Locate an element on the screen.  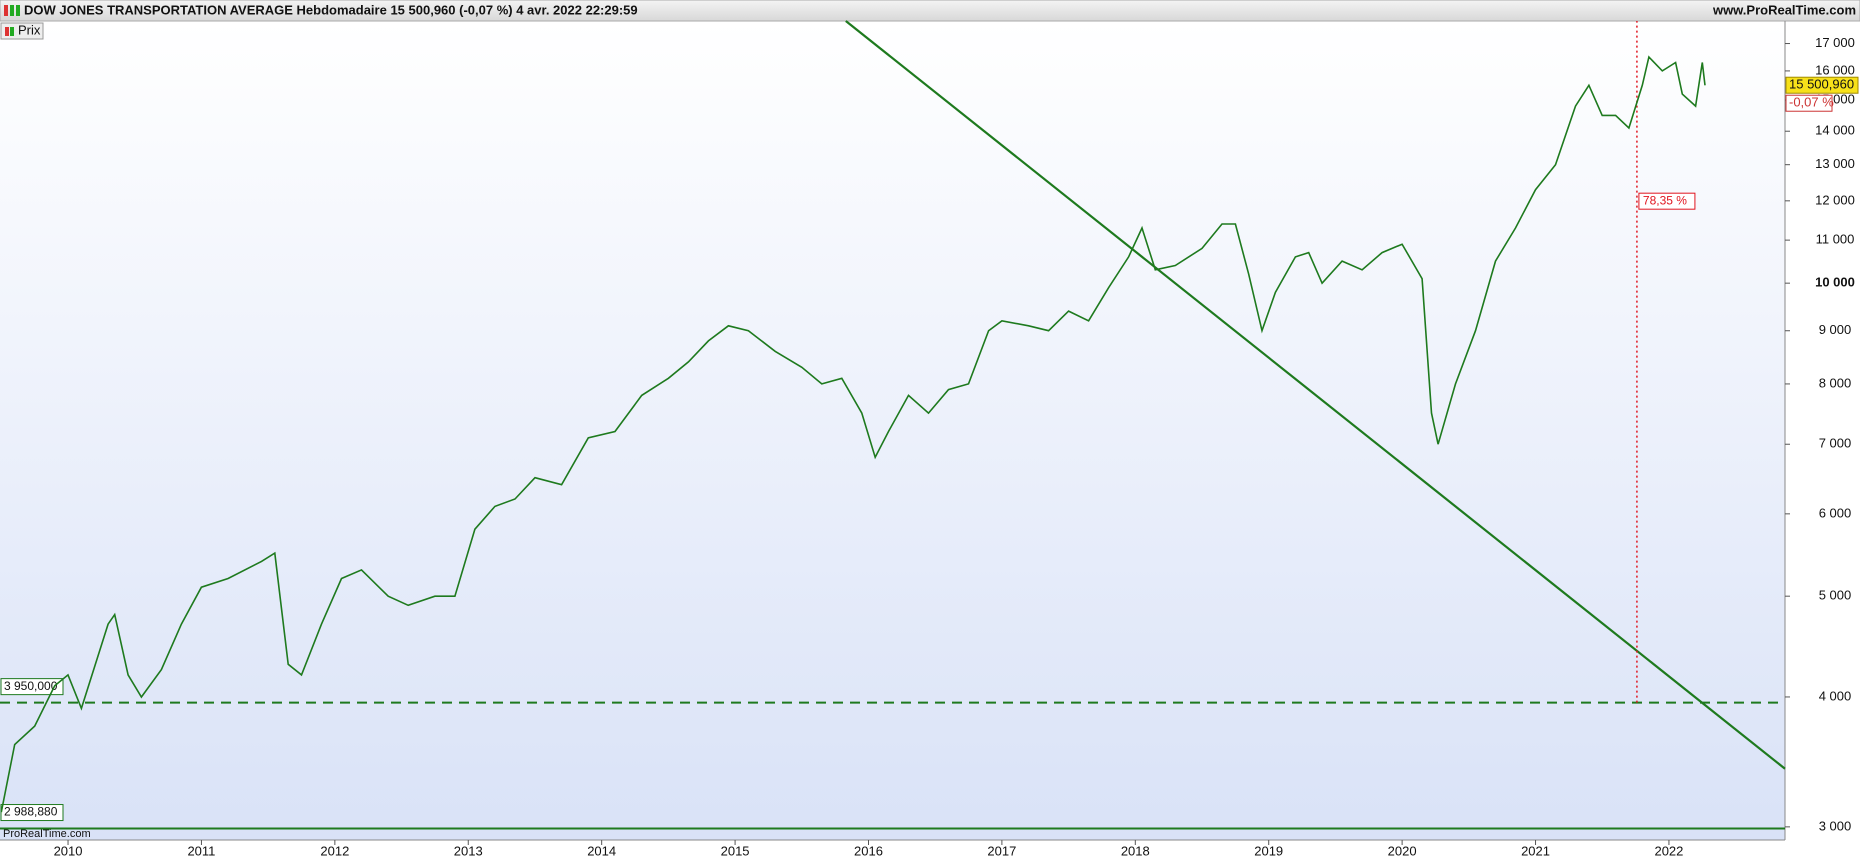
y-tick-label: 11 000 is located at coordinates (1835, 239).